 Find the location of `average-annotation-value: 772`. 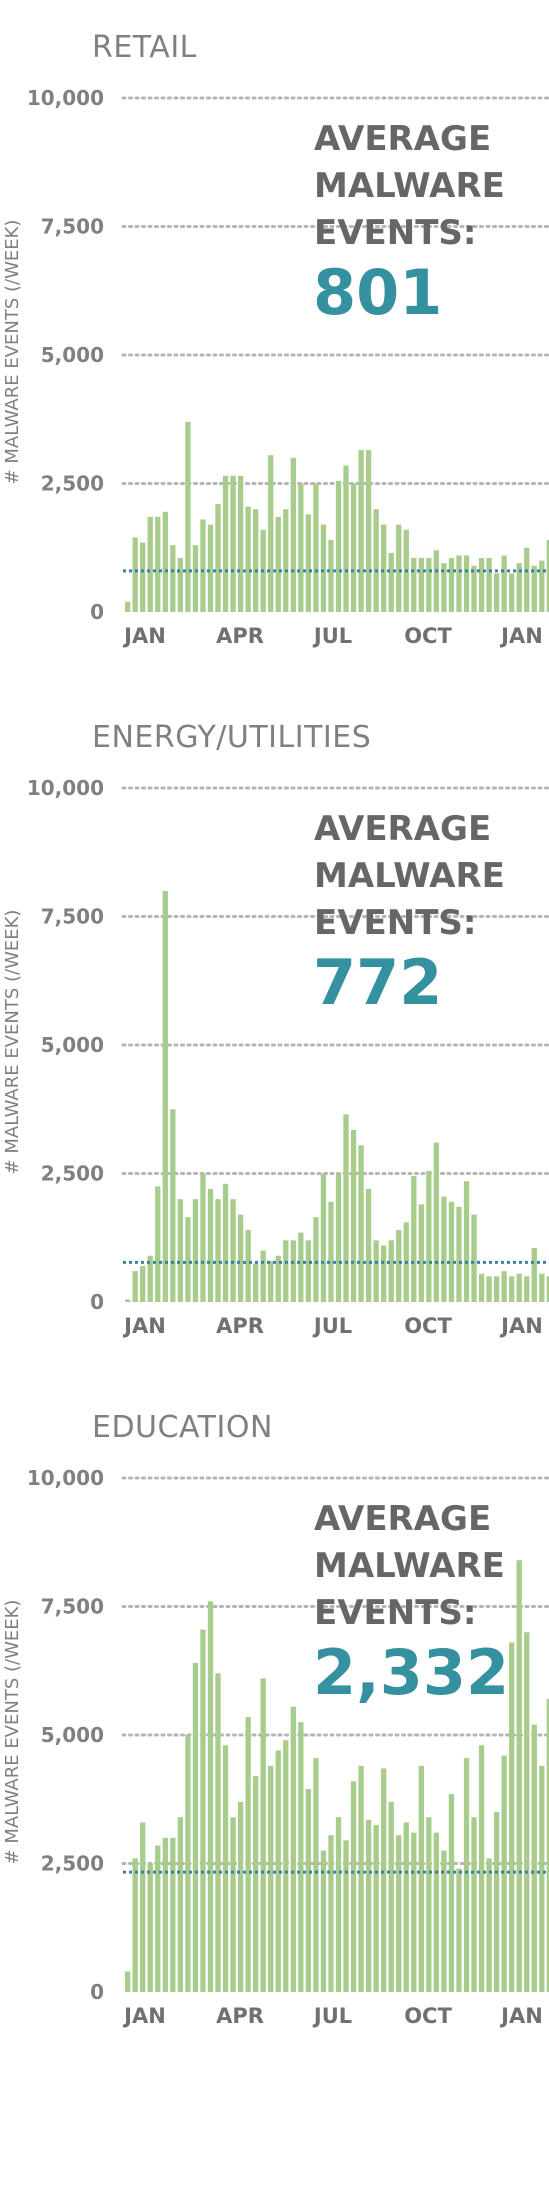

average-annotation-value: 772 is located at coordinates (377, 982).